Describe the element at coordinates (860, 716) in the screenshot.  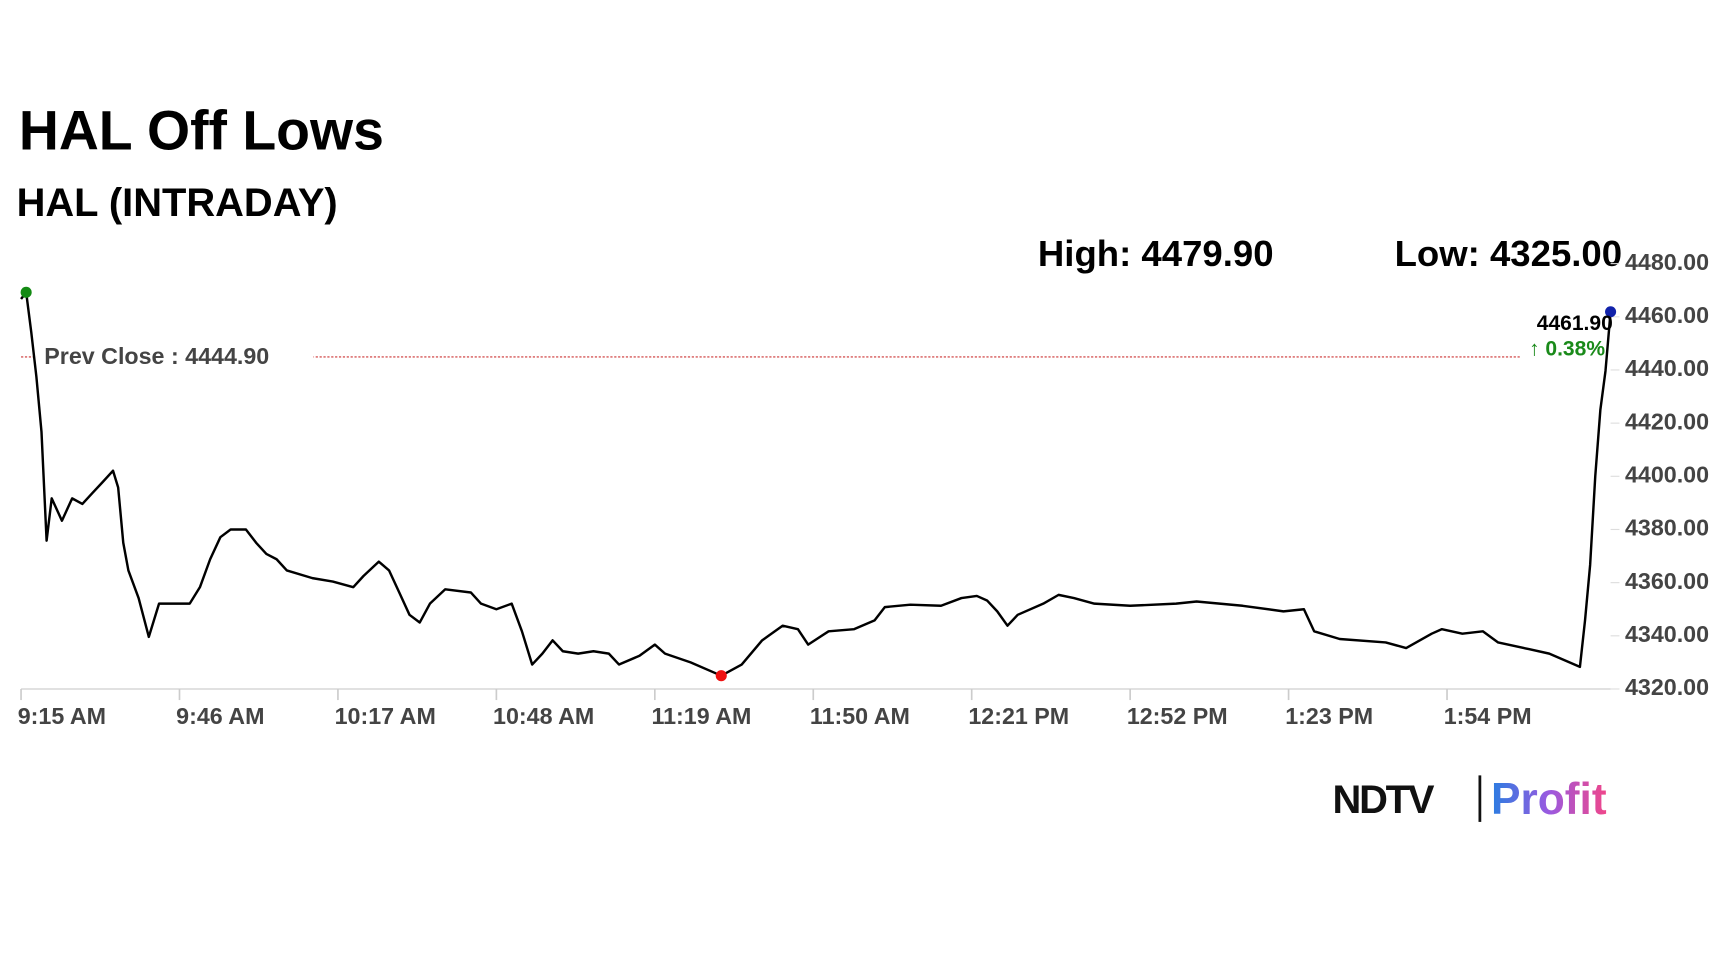
I see `x-tick-label: 11:50 AM` at that location.